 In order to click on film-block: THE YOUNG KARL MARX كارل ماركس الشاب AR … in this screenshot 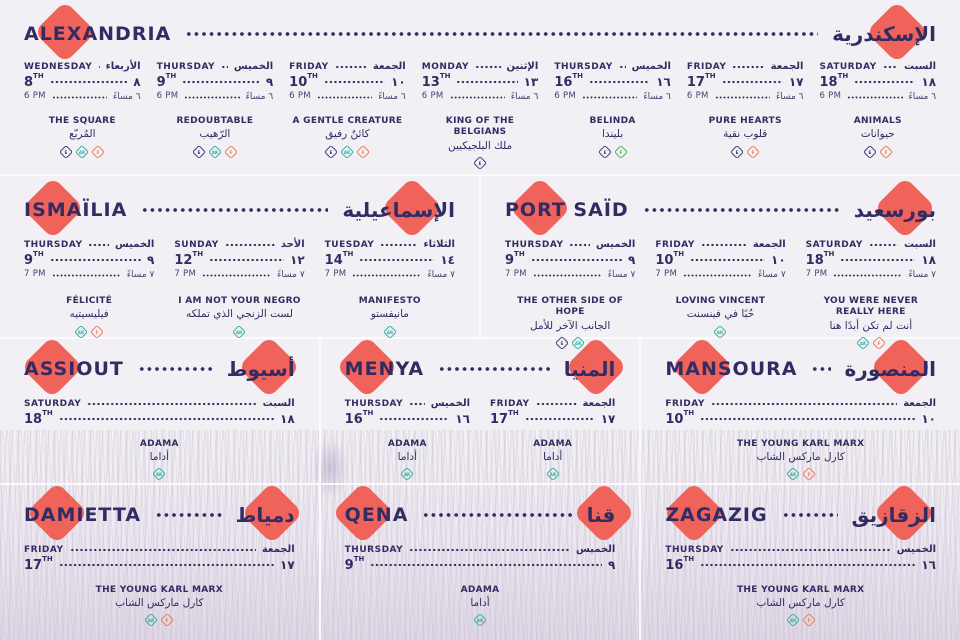, I will do `click(800, 606)`.